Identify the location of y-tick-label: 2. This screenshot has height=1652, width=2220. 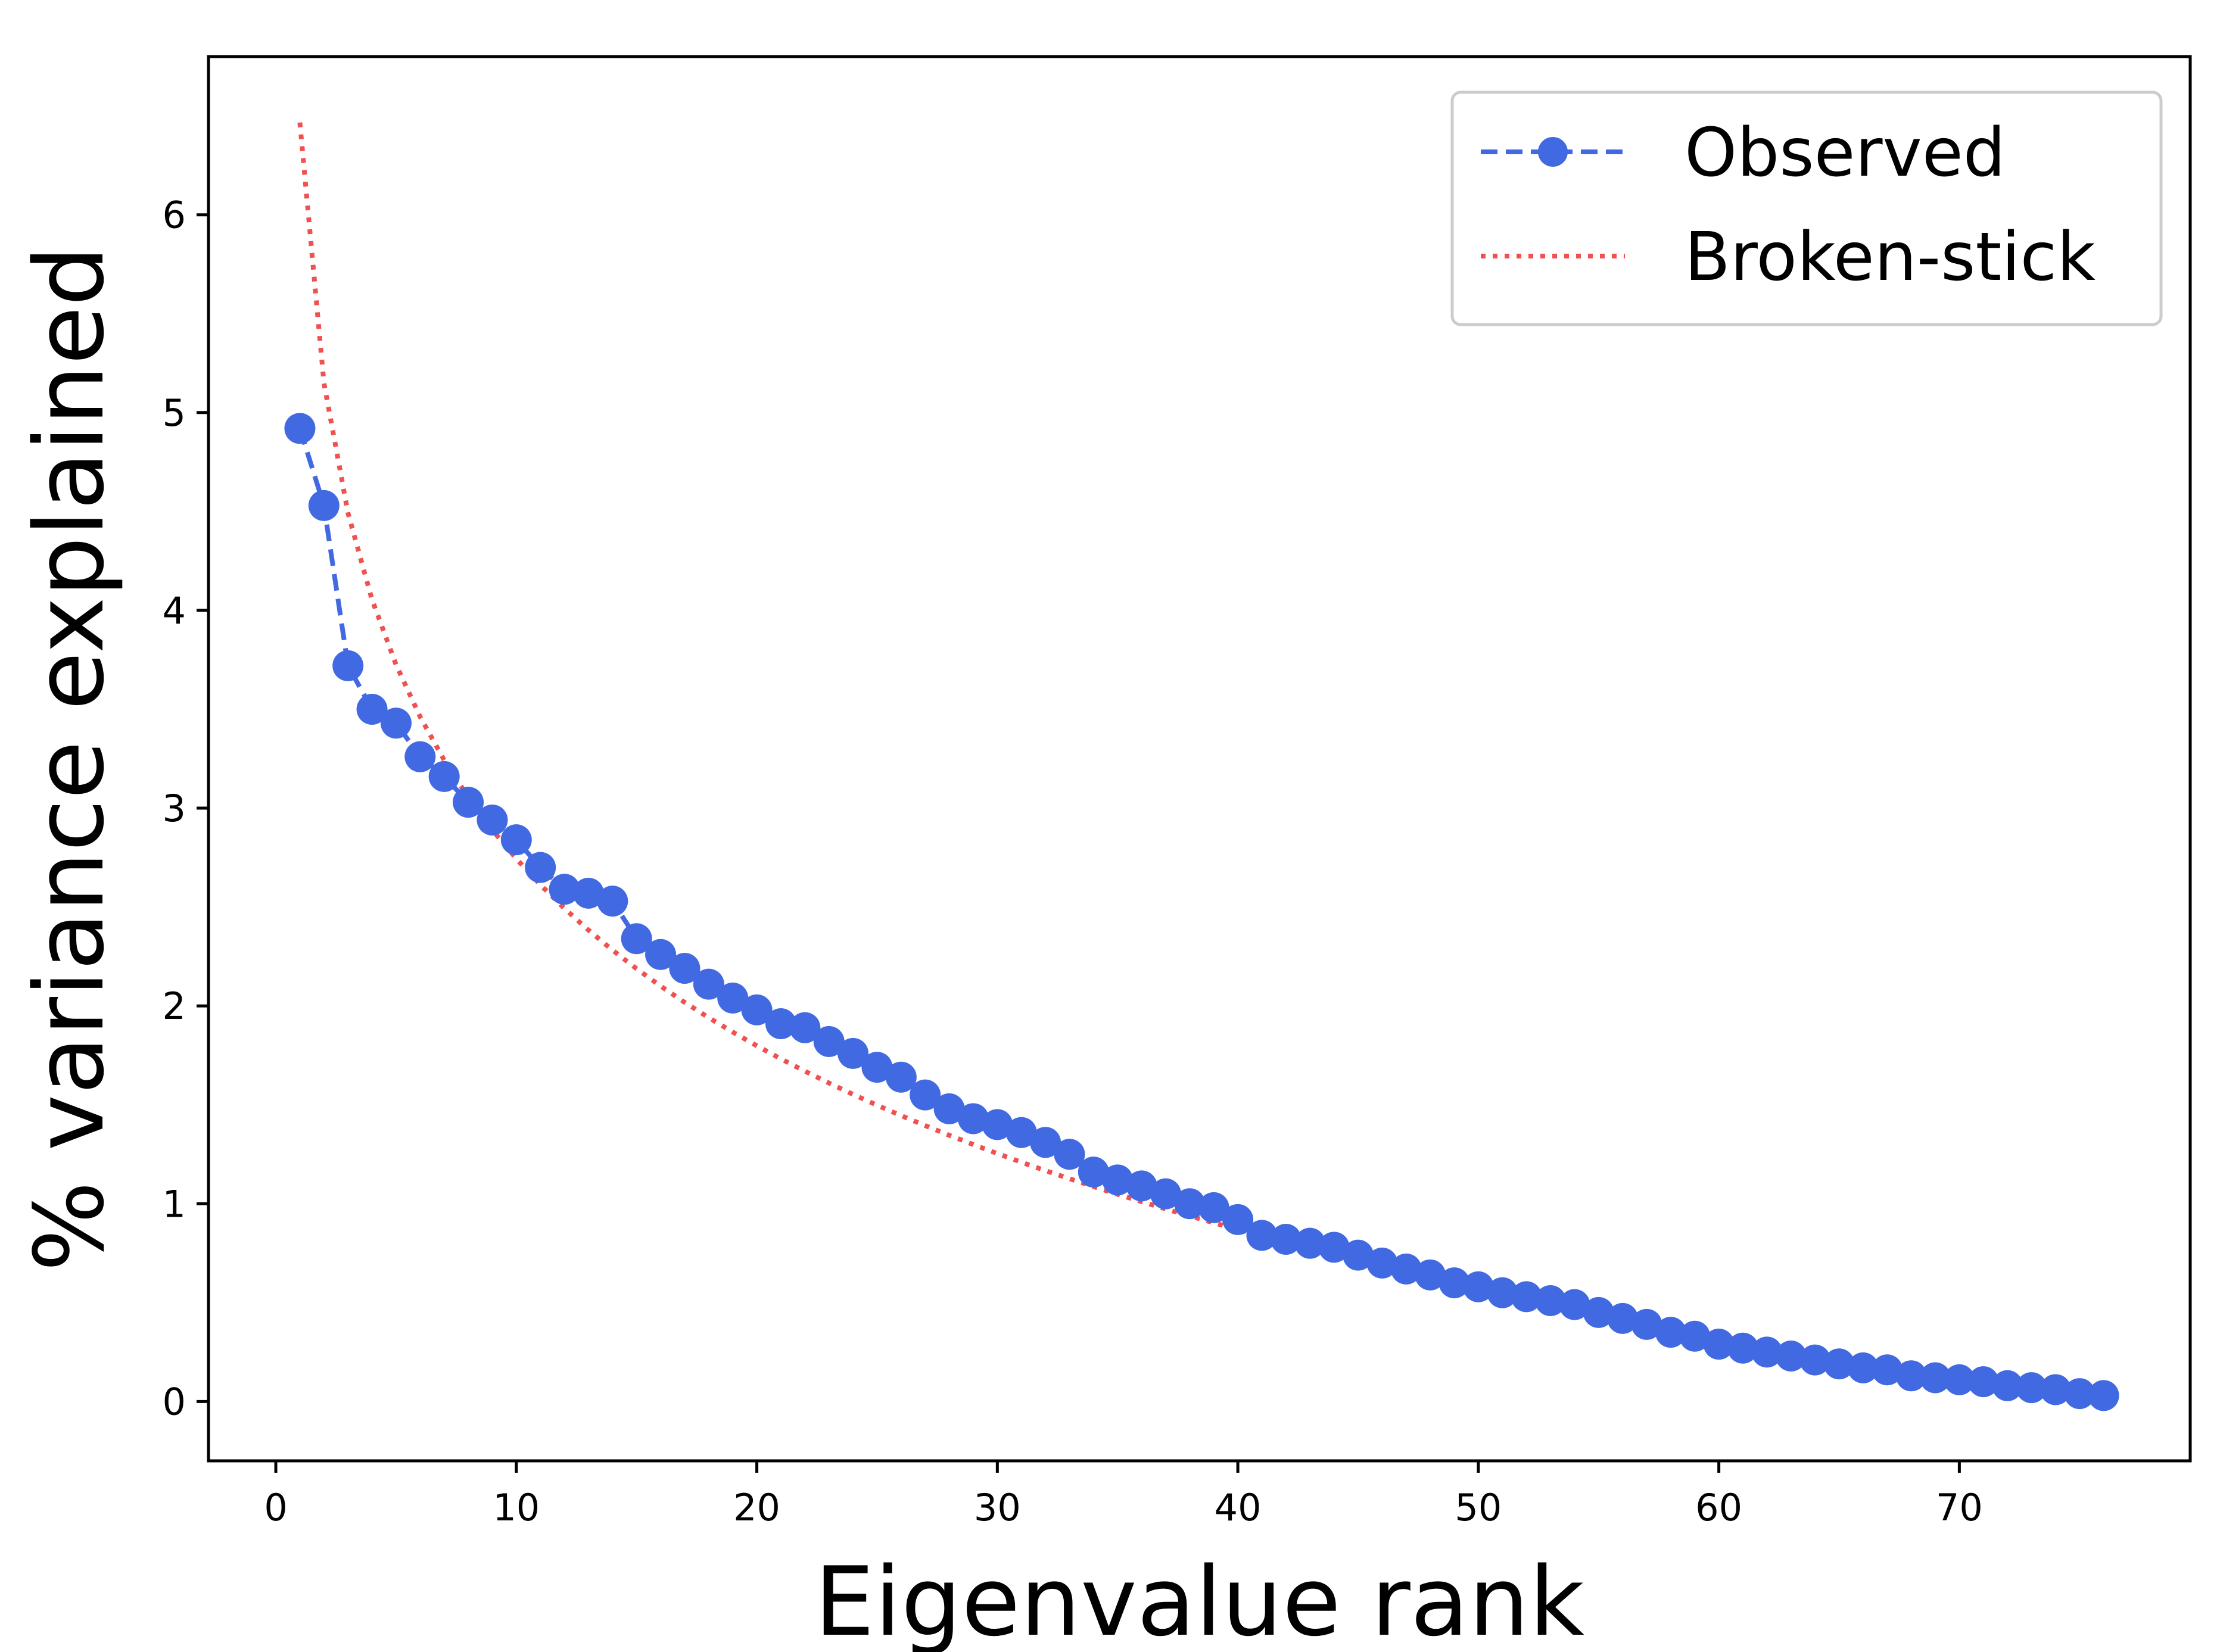
(174, 1006).